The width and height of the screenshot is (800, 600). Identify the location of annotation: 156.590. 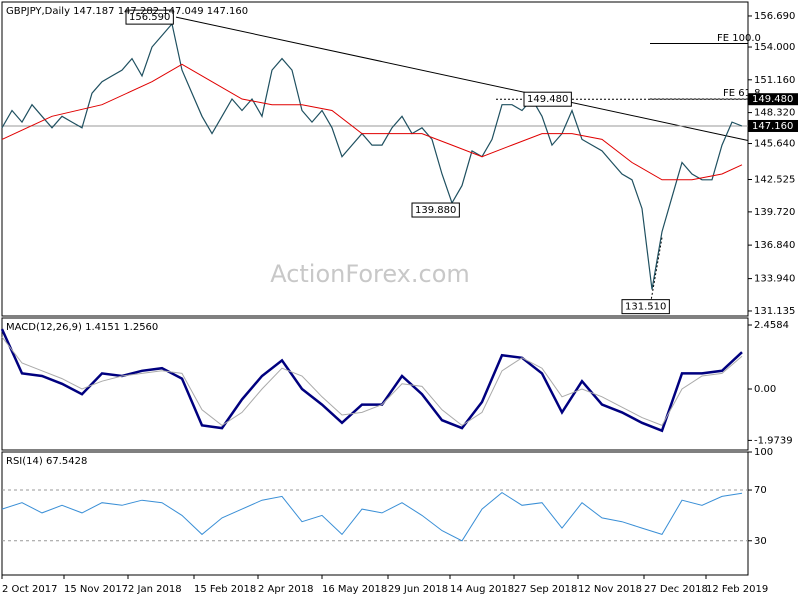
(149, 17).